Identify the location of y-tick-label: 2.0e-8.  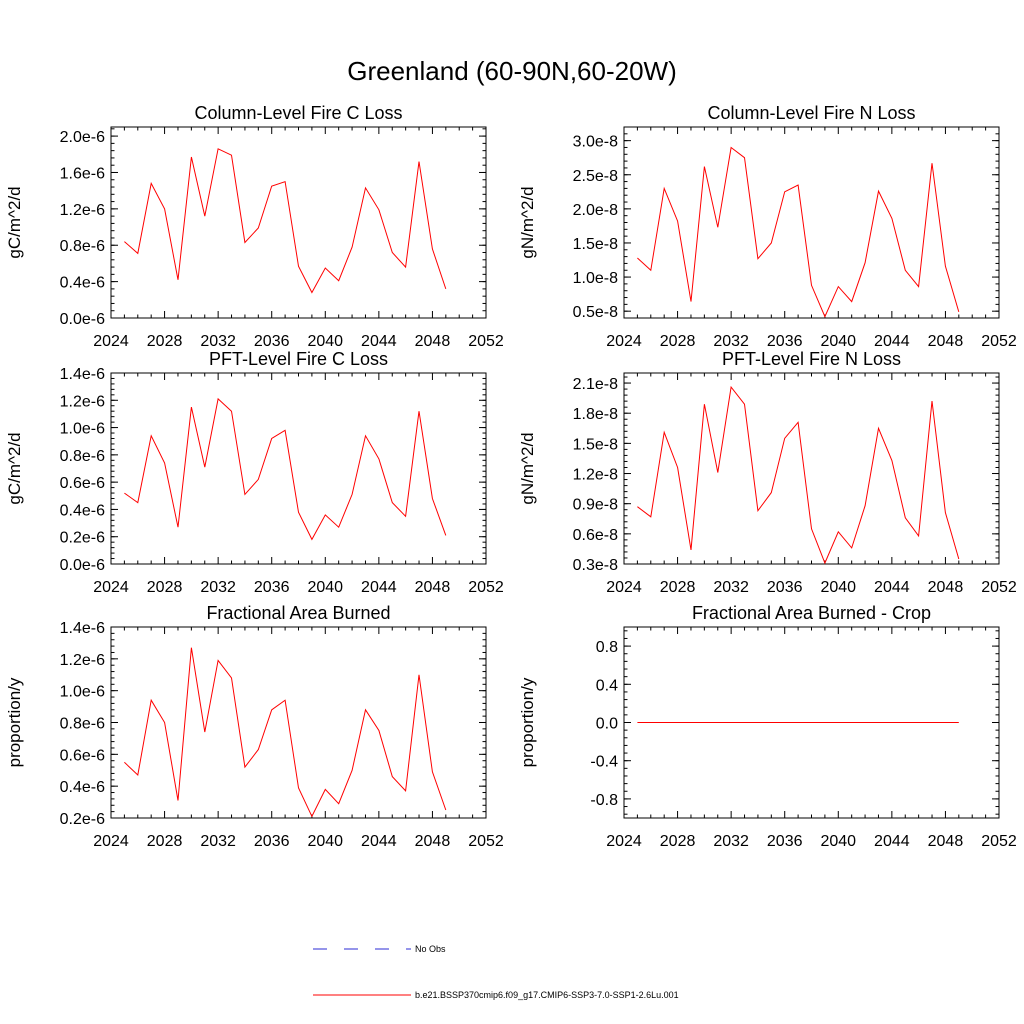
(595, 210).